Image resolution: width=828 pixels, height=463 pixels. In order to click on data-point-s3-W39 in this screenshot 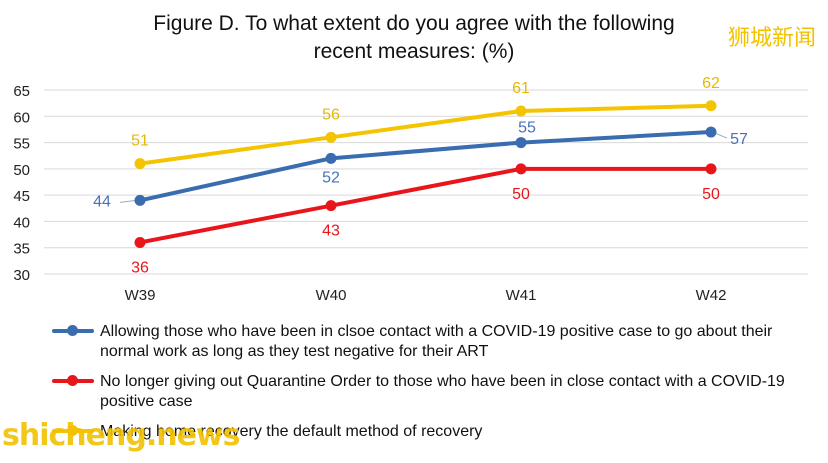, I will do `click(140, 164)`.